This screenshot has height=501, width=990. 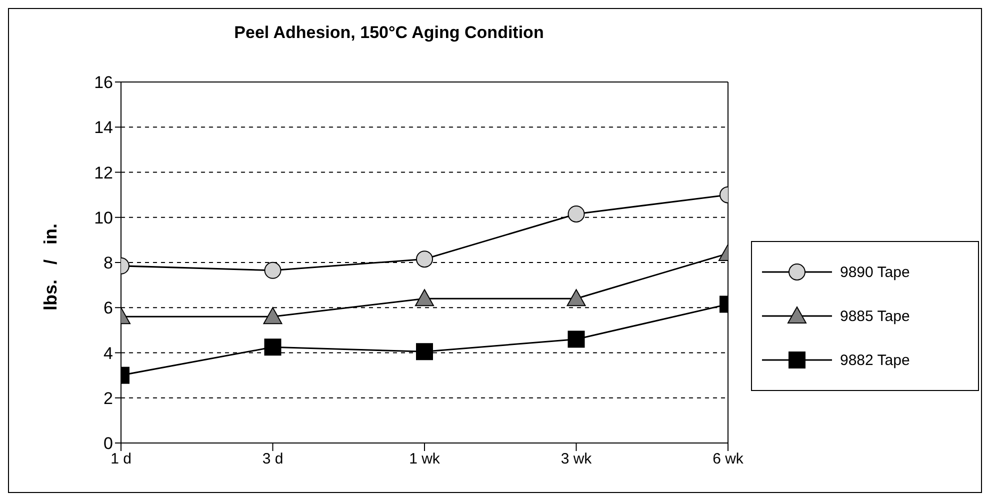 I want to click on y-tick-label: 12, so click(x=103, y=172).